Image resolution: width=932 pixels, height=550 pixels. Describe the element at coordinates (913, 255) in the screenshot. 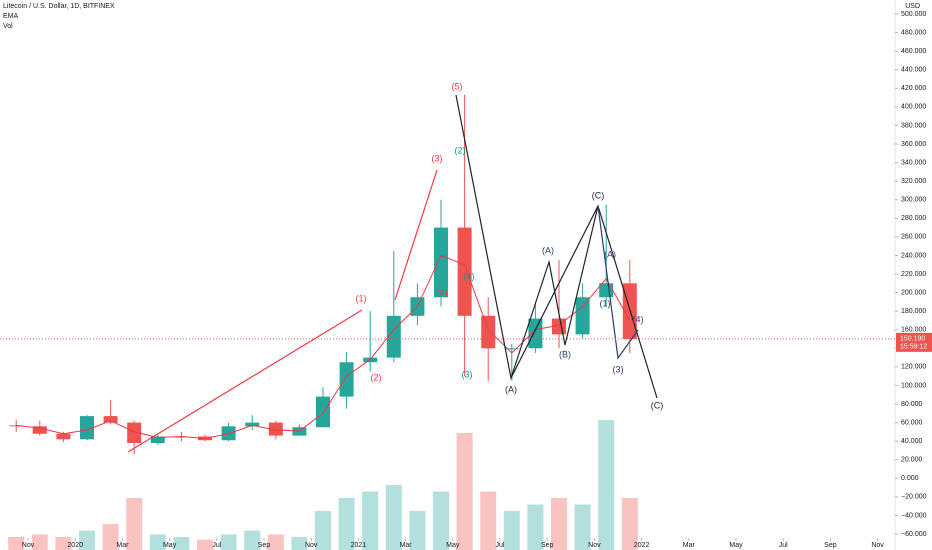

I see `y-tick-label: 240.000` at that location.